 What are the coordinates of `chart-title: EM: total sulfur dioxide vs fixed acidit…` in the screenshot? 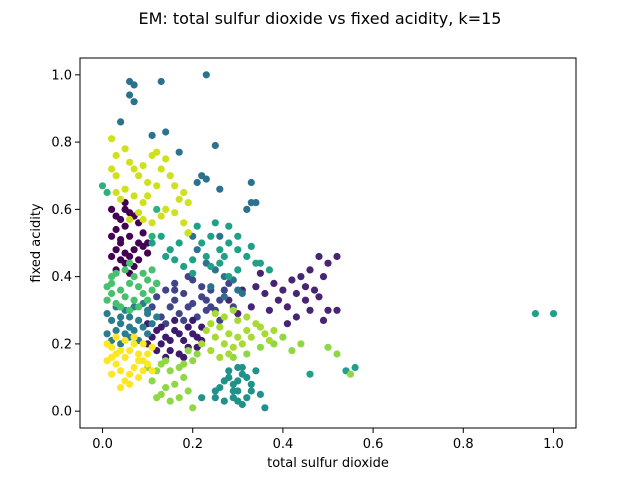 It's located at (320, 18).